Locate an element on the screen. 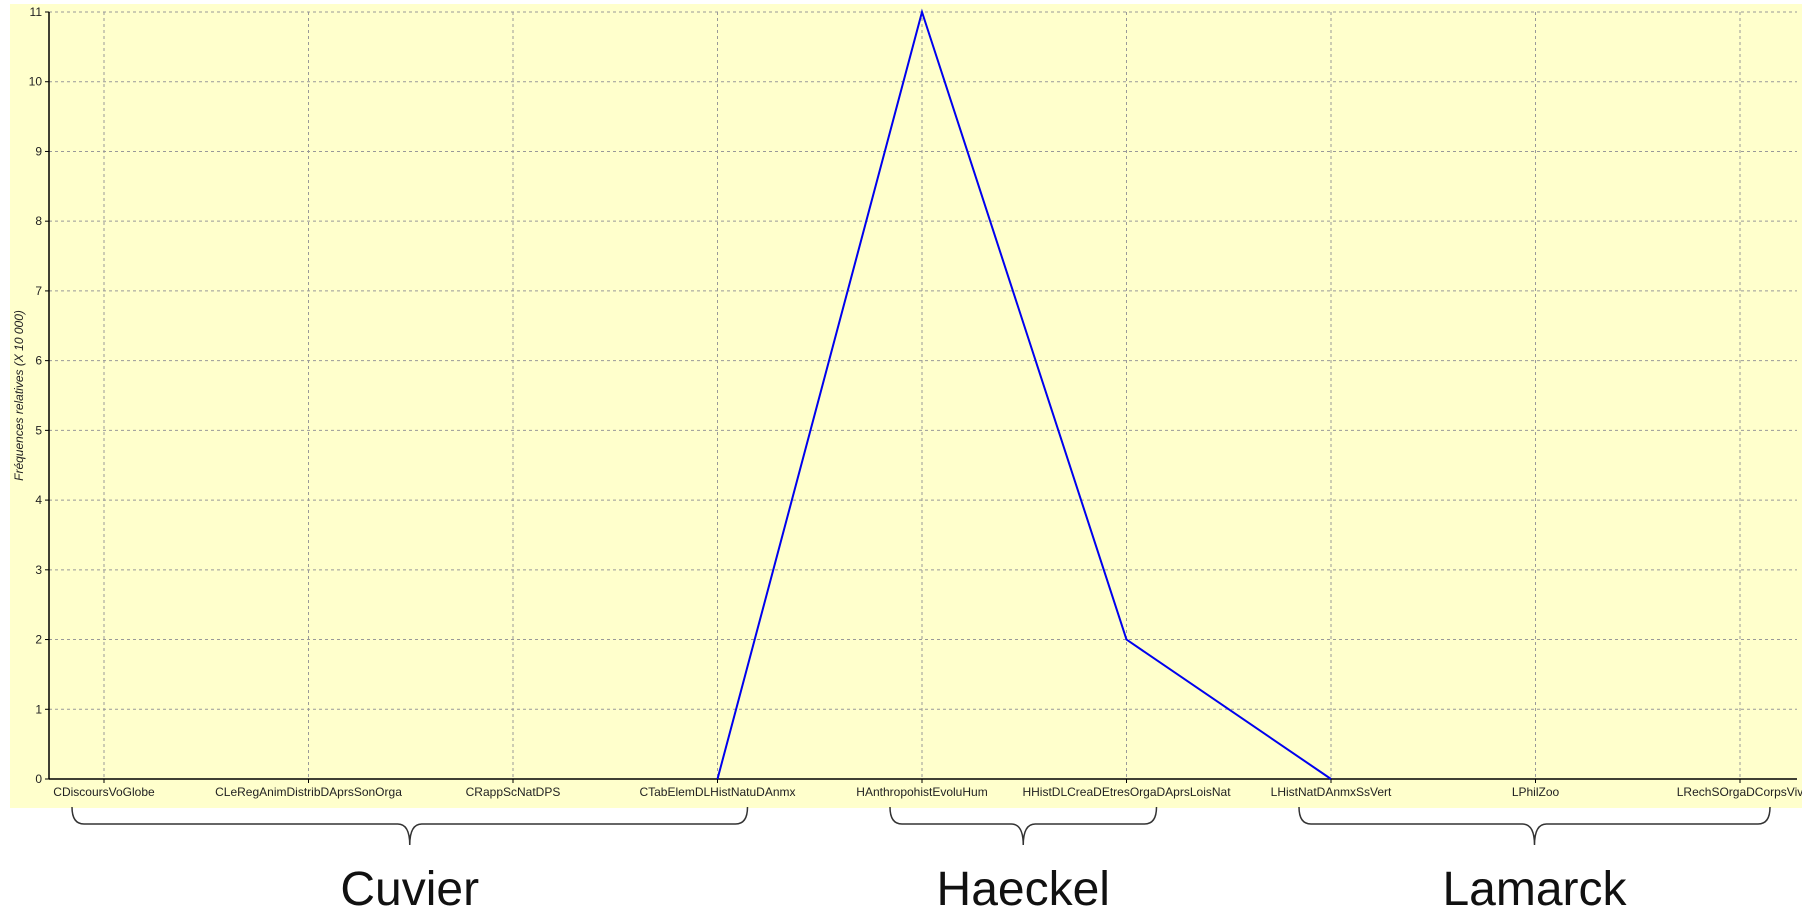  y-tick-label: 4 is located at coordinates (38, 500).